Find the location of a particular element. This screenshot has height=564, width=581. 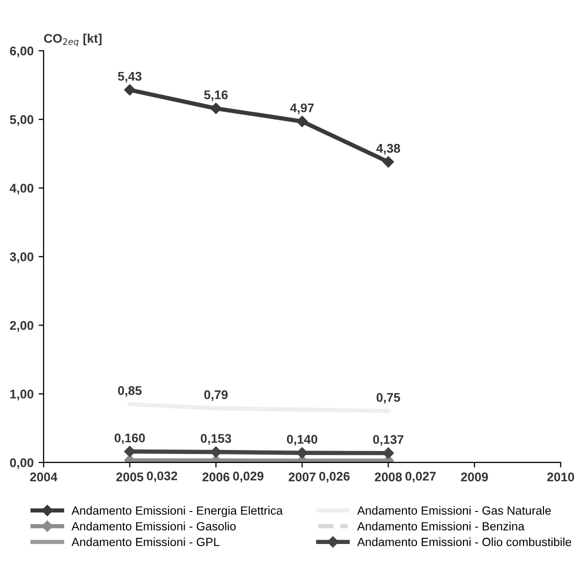

y-tick-label: 5,00 is located at coordinates (22, 120).